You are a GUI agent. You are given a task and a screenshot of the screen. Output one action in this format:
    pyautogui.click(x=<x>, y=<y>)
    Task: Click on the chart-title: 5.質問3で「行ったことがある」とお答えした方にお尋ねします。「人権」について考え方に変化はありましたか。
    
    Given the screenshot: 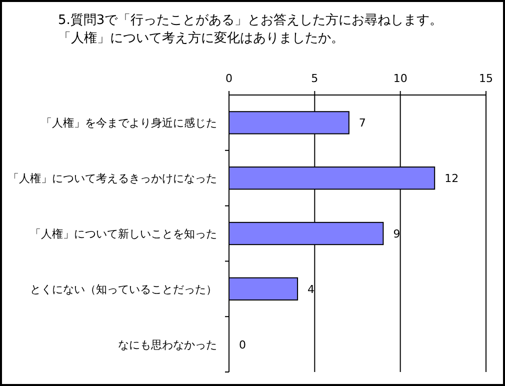 What is the action you would take?
    pyautogui.click(x=251, y=30)
    